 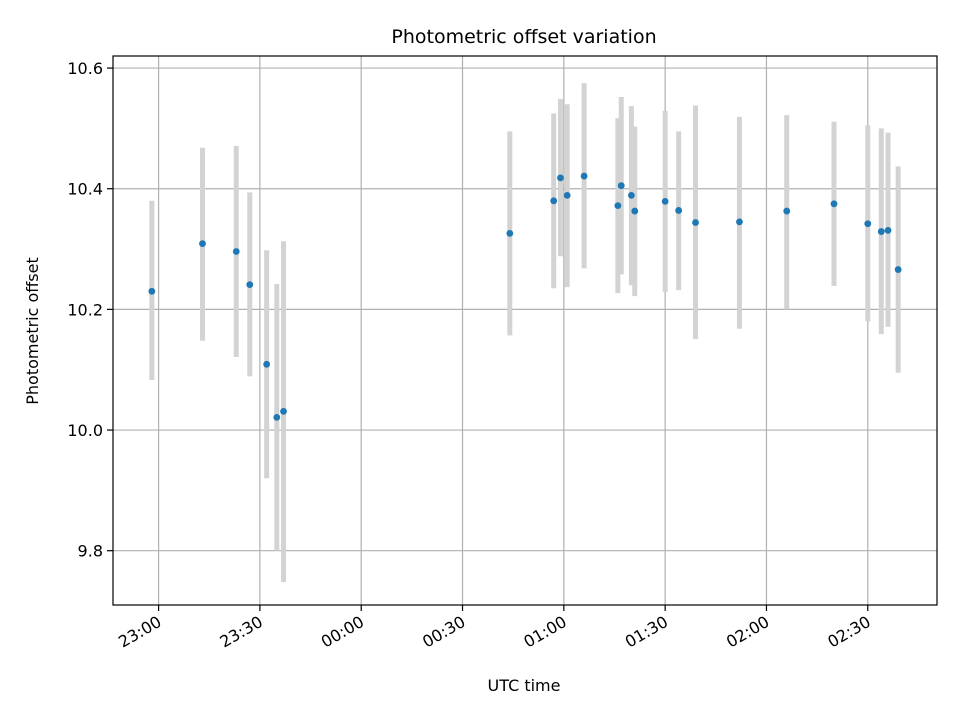 What do you see at coordinates (139, 632) in the screenshot?
I see `x-tick-label: 23:00` at bounding box center [139, 632].